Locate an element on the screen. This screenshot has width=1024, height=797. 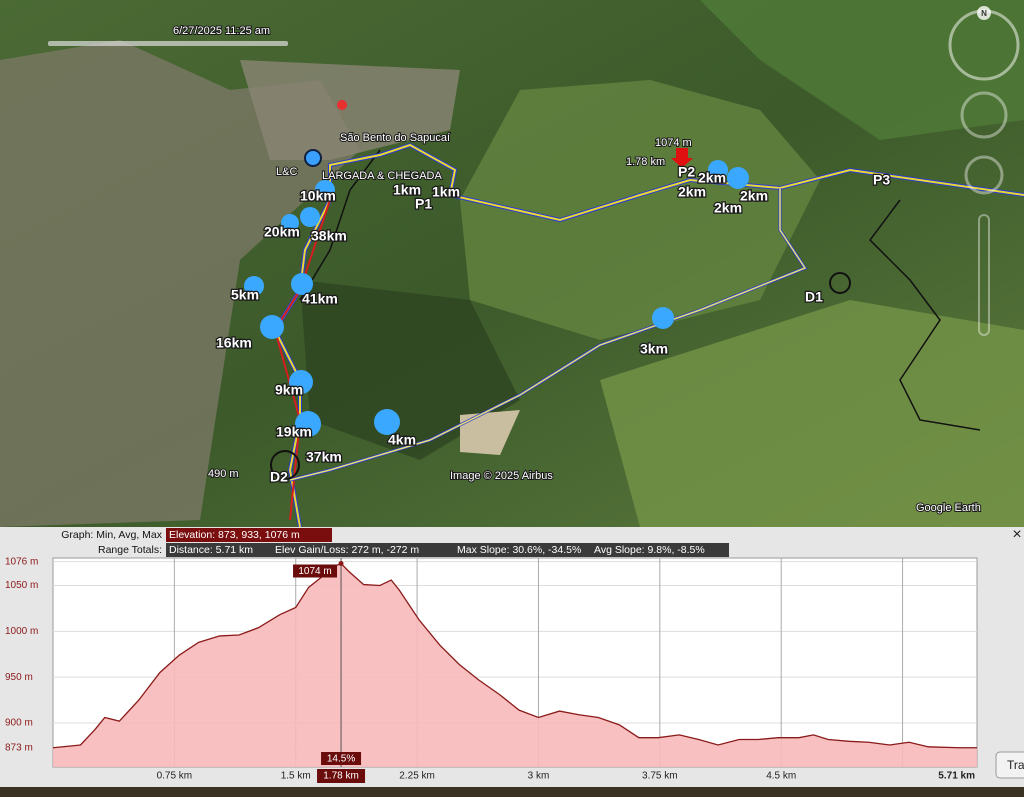
info-value: Avg Slope: 9.8%, -8.5% is located at coordinates (649, 550).